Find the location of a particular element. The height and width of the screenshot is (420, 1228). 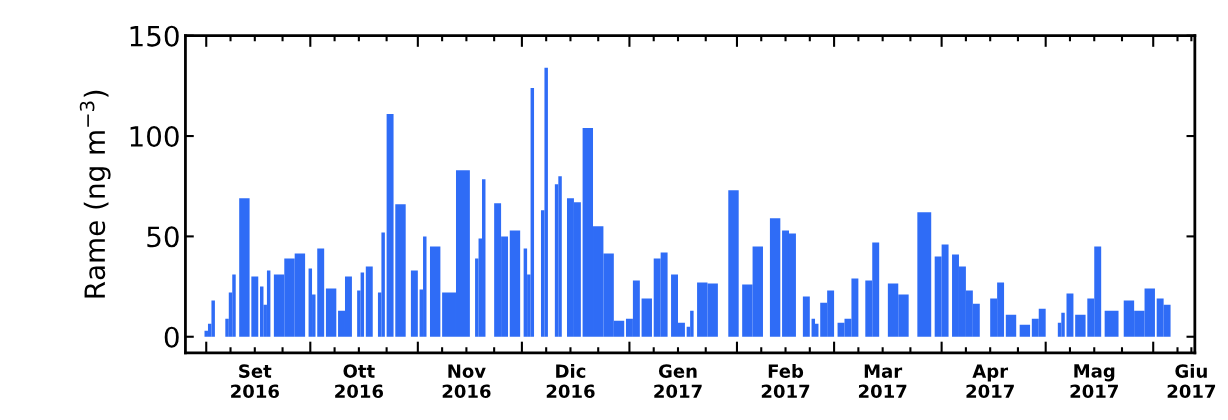

x-tick-label: Ott 2016 is located at coordinates (359, 381).